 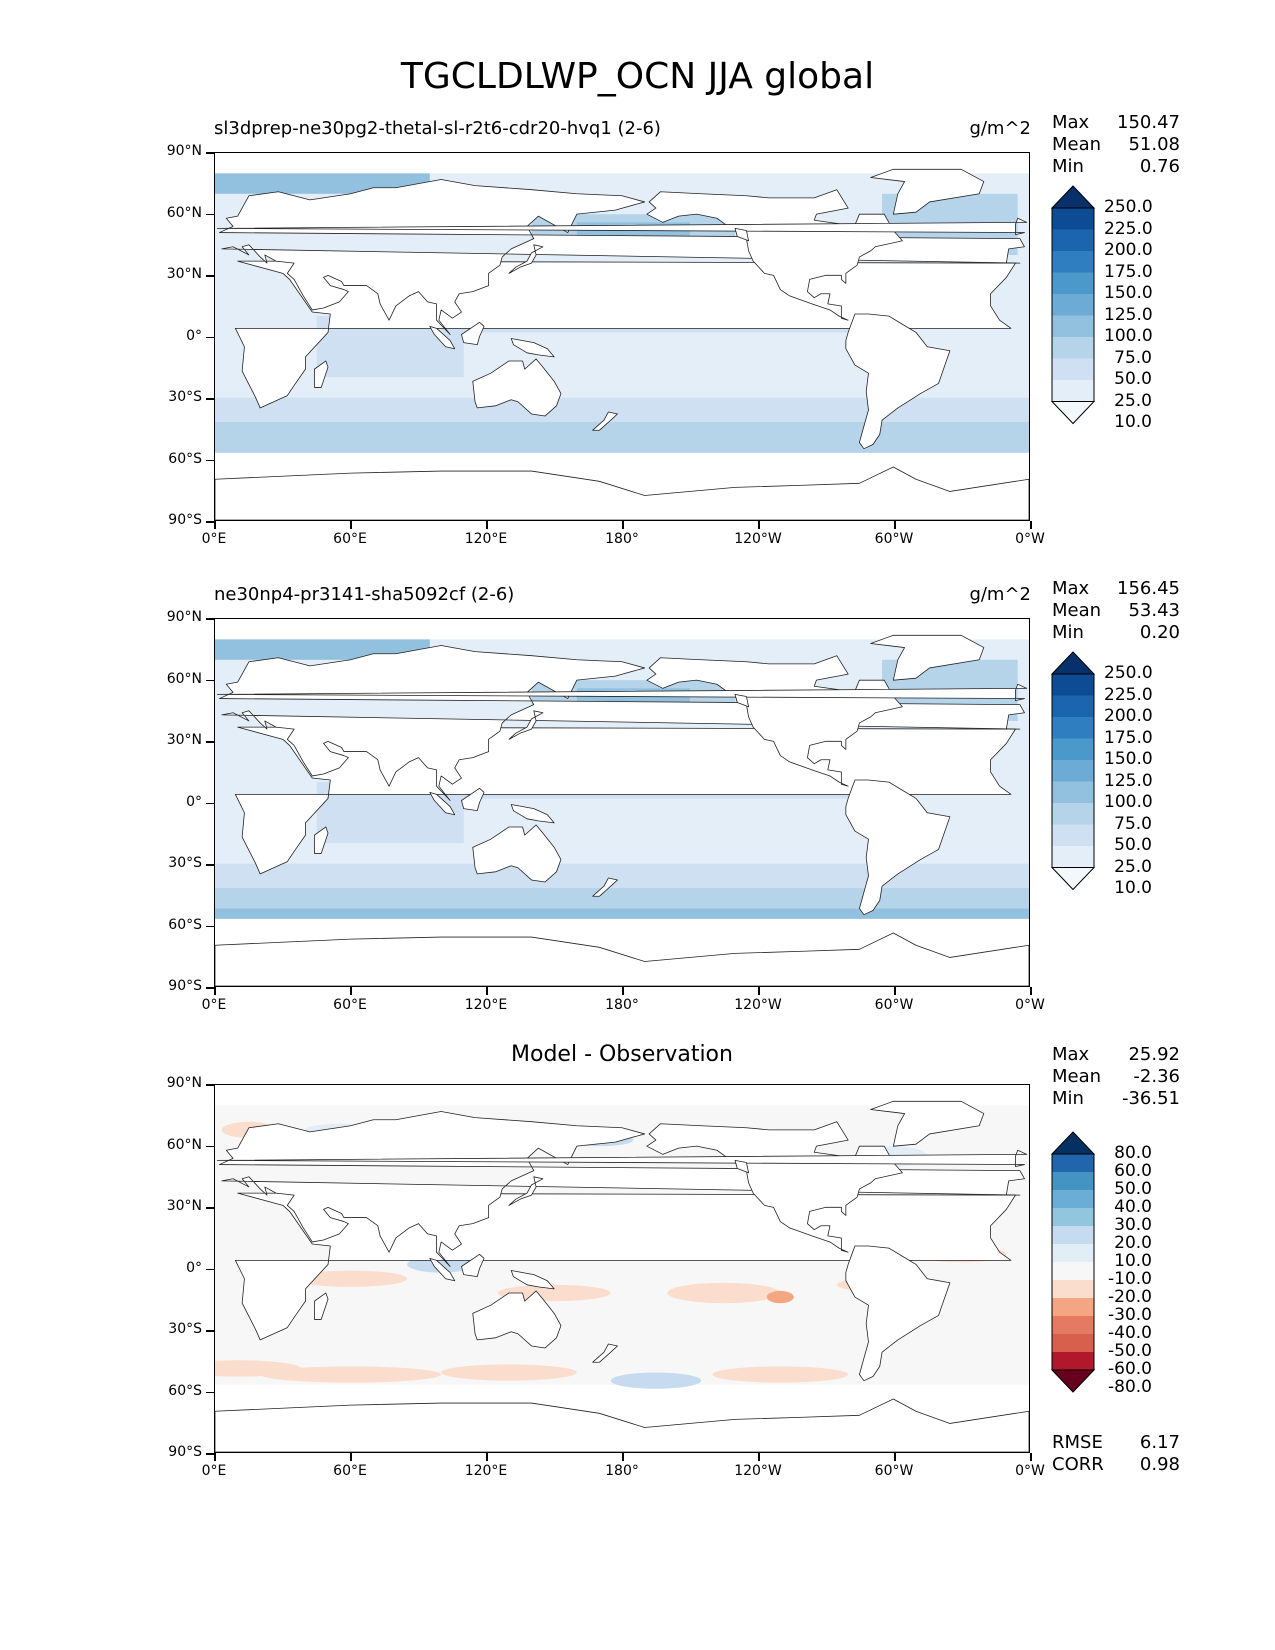 What do you see at coordinates (1133, 1243) in the screenshot?
I see `colorbar-tick-label: 20.0` at bounding box center [1133, 1243].